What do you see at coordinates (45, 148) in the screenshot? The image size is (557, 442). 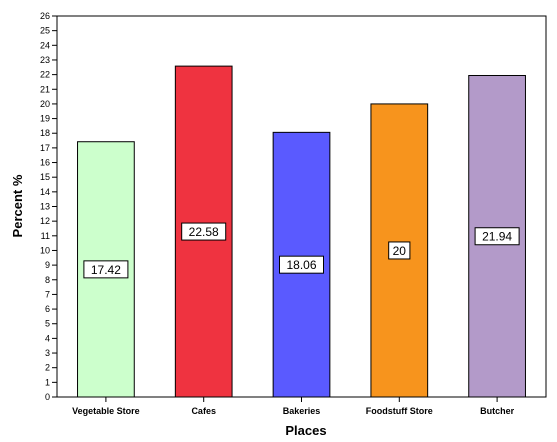 I see `y-tick-label: 17` at bounding box center [45, 148].